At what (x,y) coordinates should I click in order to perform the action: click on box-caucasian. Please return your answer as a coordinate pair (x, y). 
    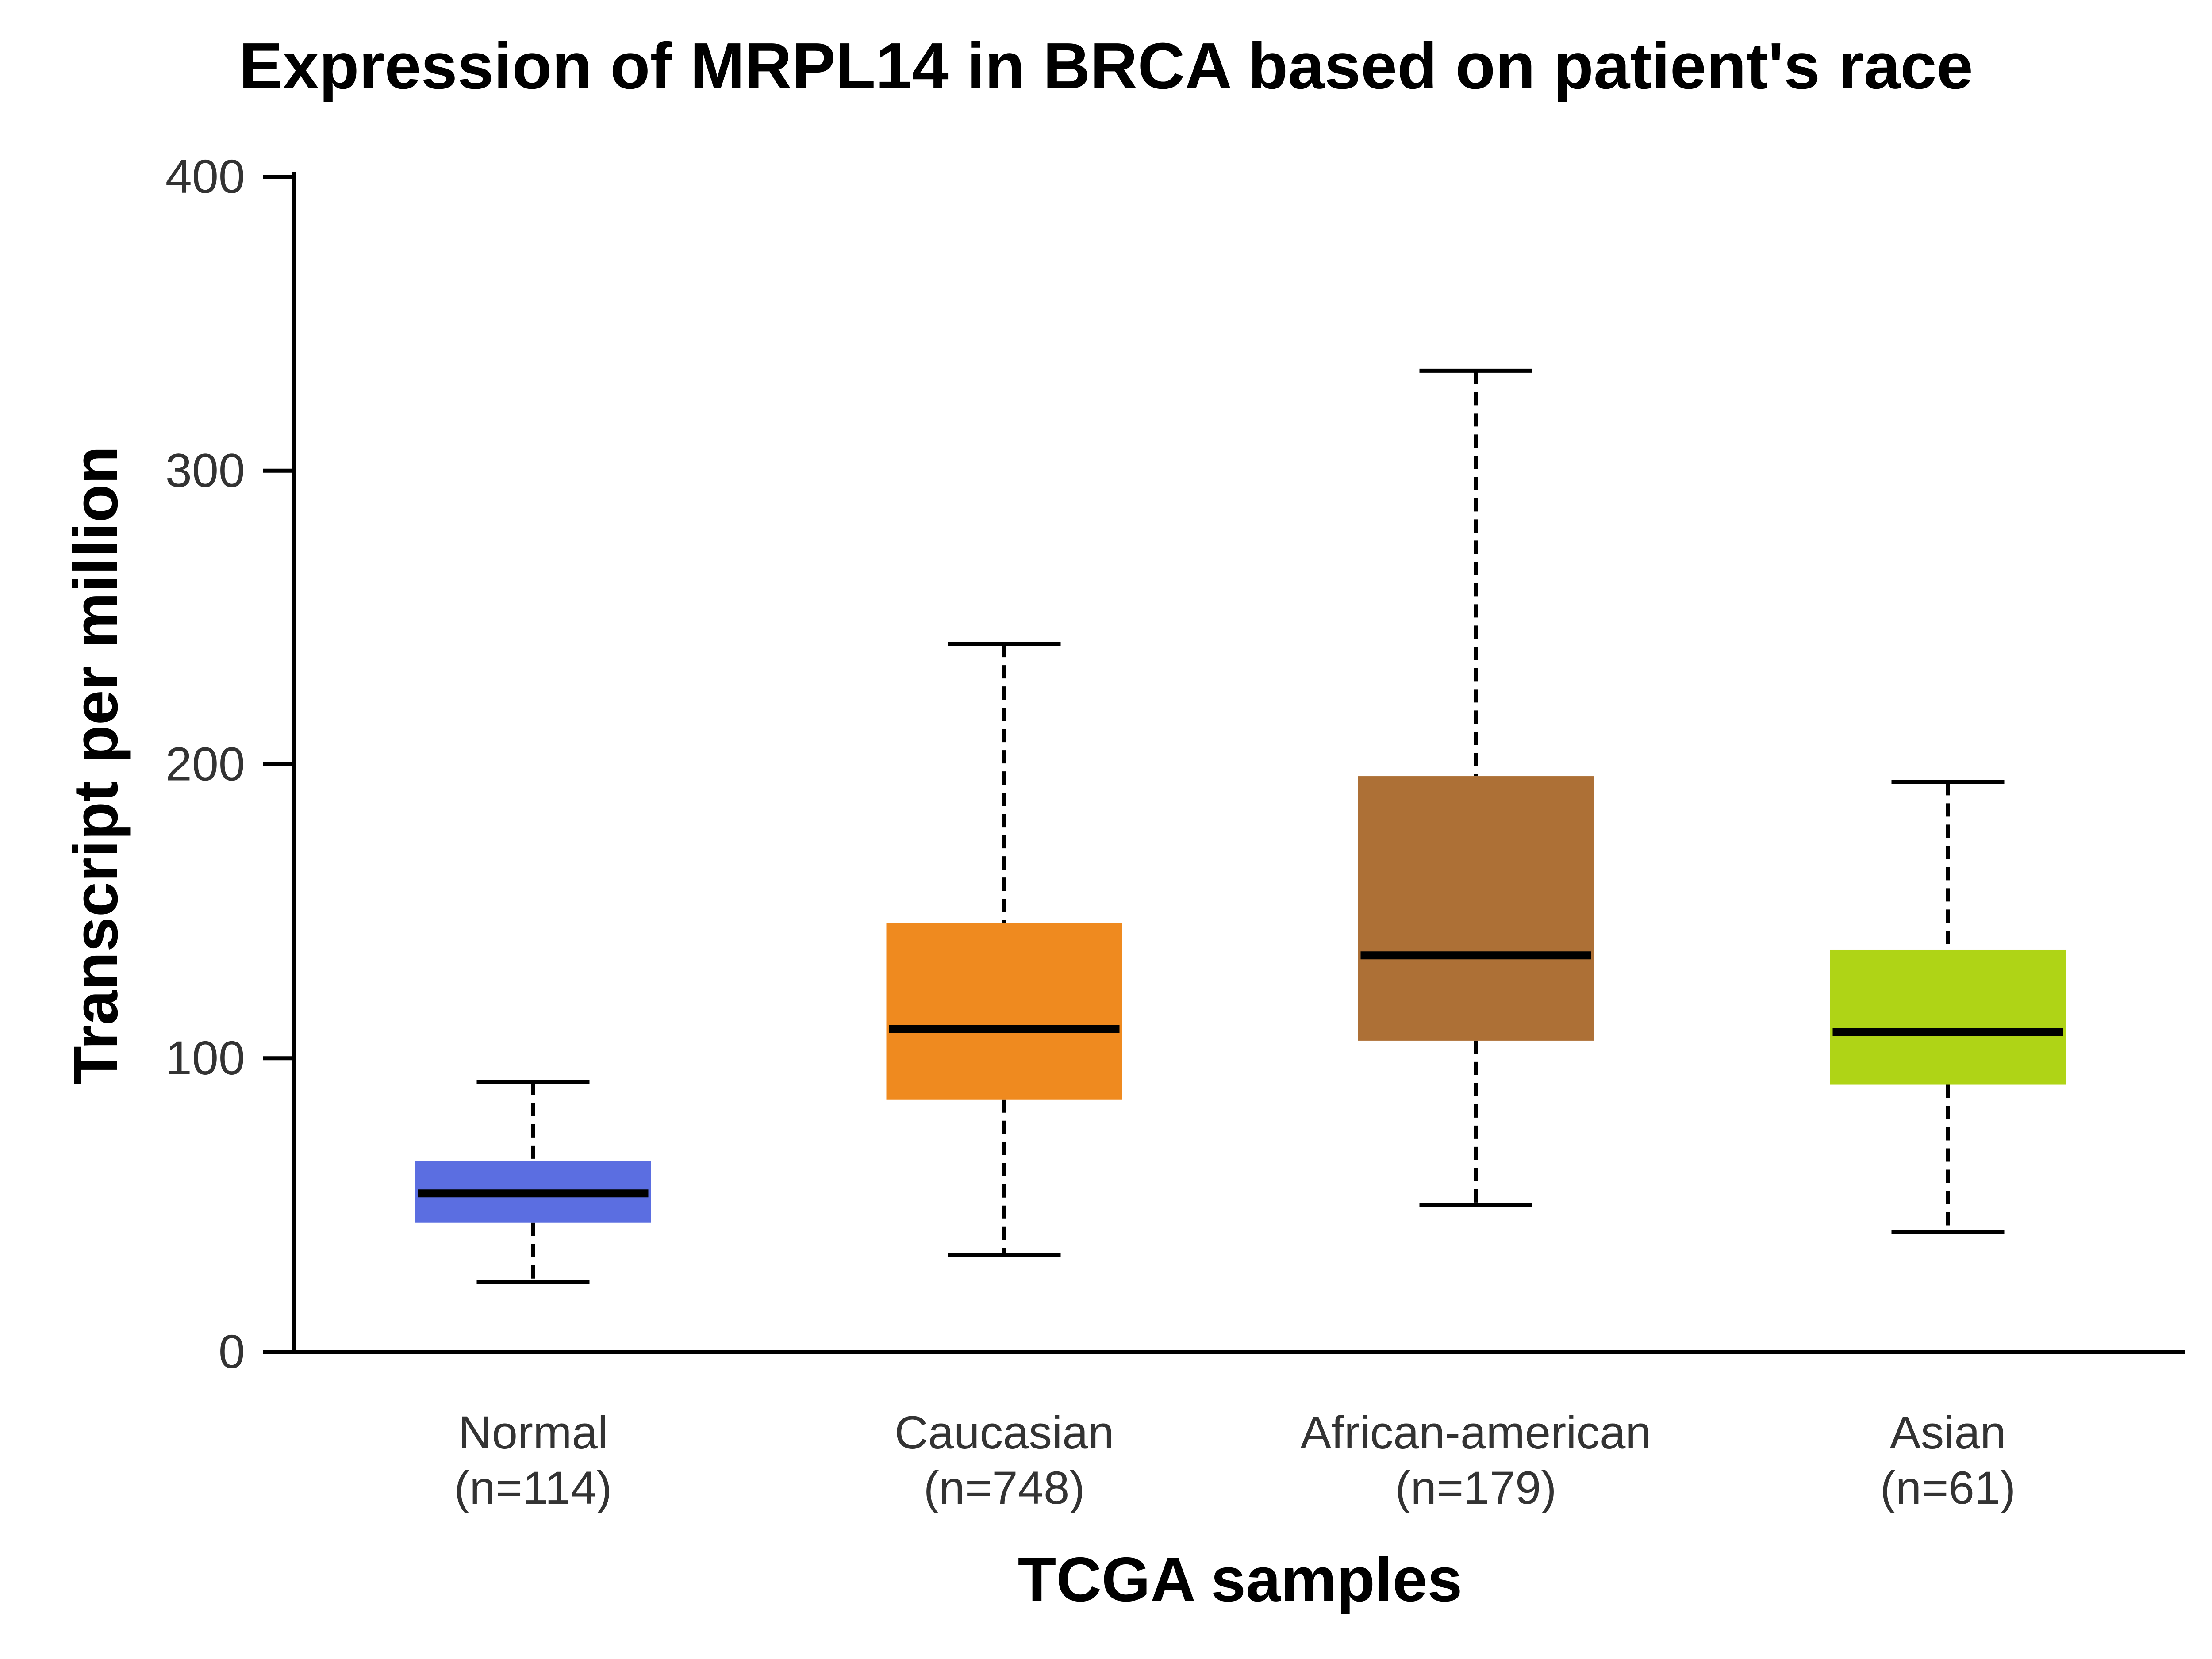
    Looking at the image, I should click on (1004, 949).